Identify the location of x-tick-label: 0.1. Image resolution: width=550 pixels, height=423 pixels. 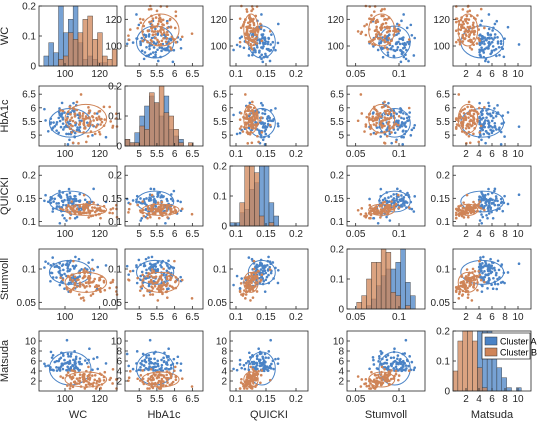
(236, 74).